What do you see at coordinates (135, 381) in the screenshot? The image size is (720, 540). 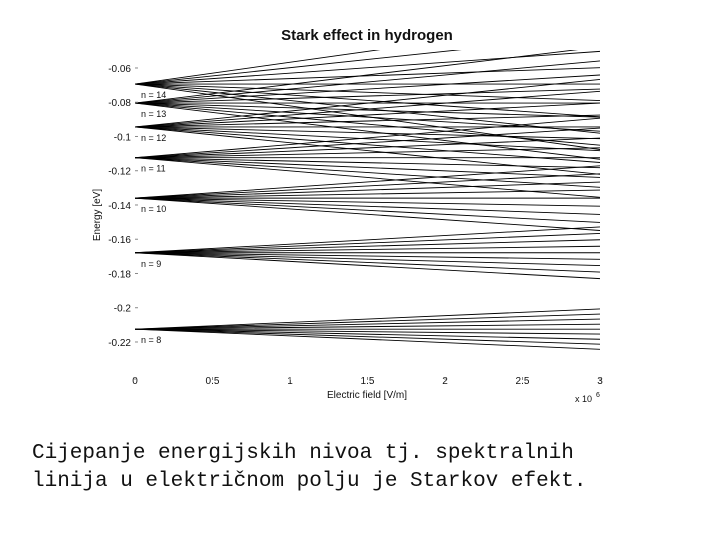 I see `x-tick-label: 0` at bounding box center [135, 381].